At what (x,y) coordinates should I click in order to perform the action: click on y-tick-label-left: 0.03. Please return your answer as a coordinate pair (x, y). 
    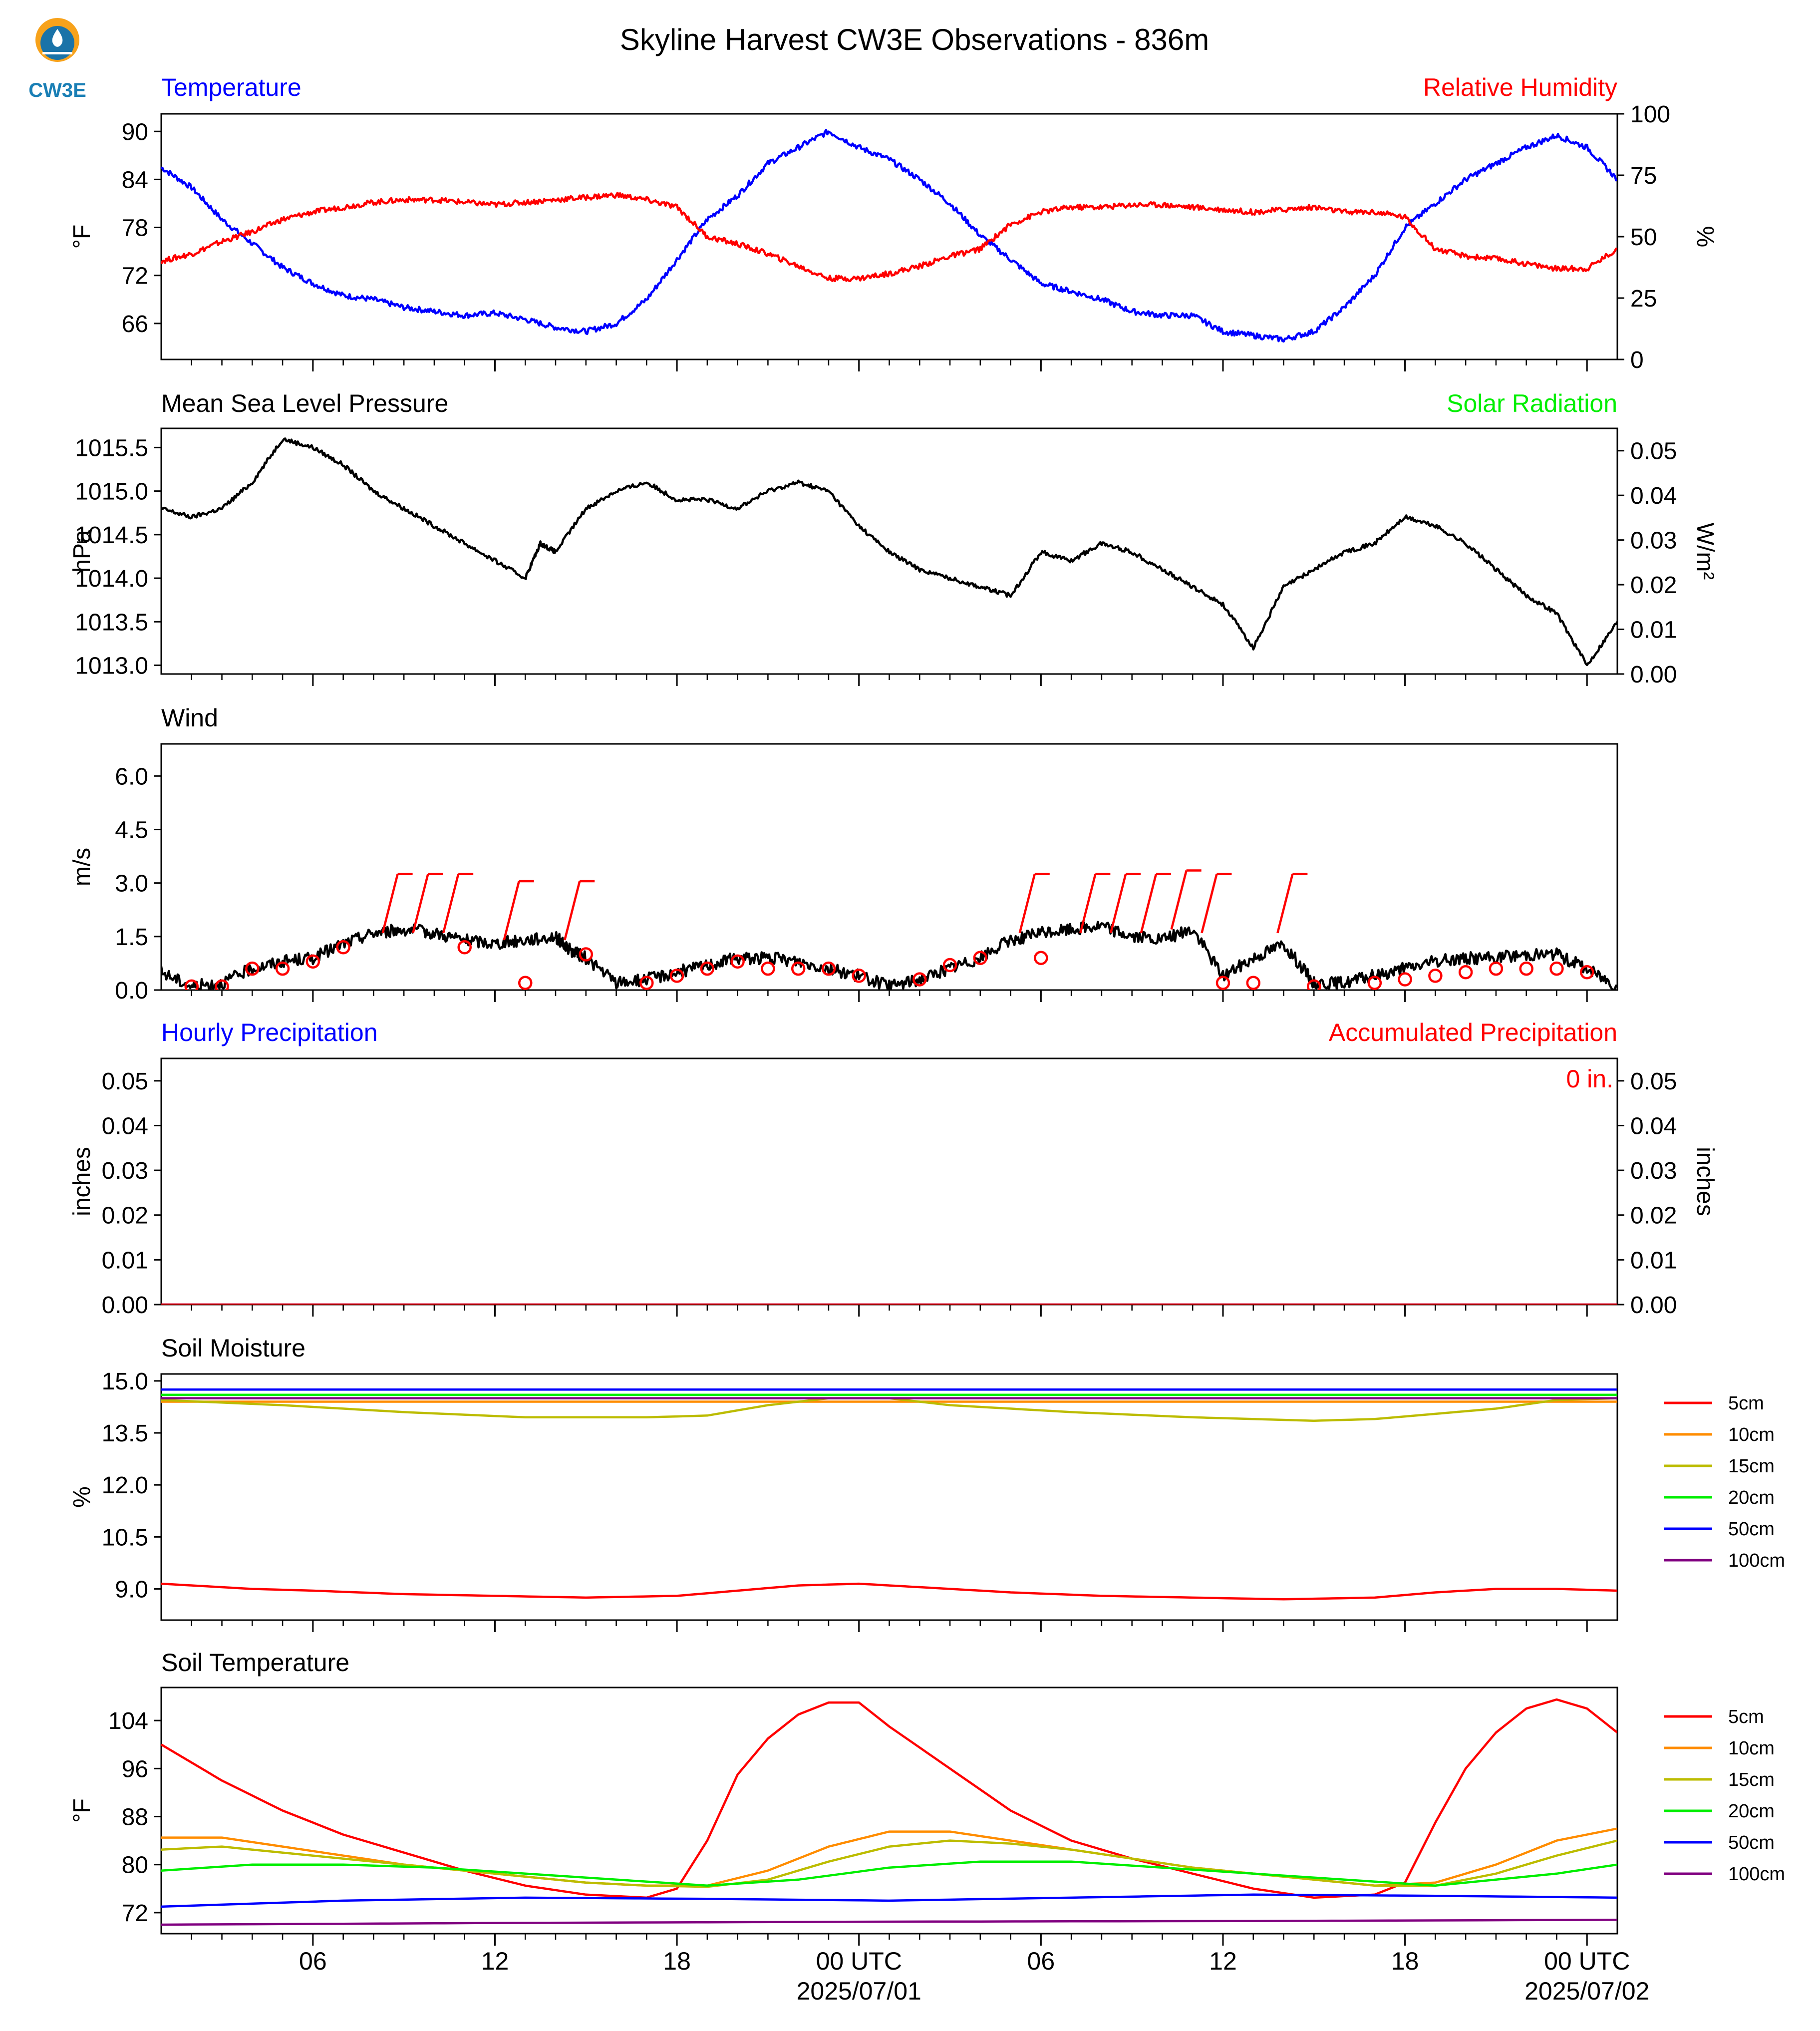
    Looking at the image, I should click on (125, 1171).